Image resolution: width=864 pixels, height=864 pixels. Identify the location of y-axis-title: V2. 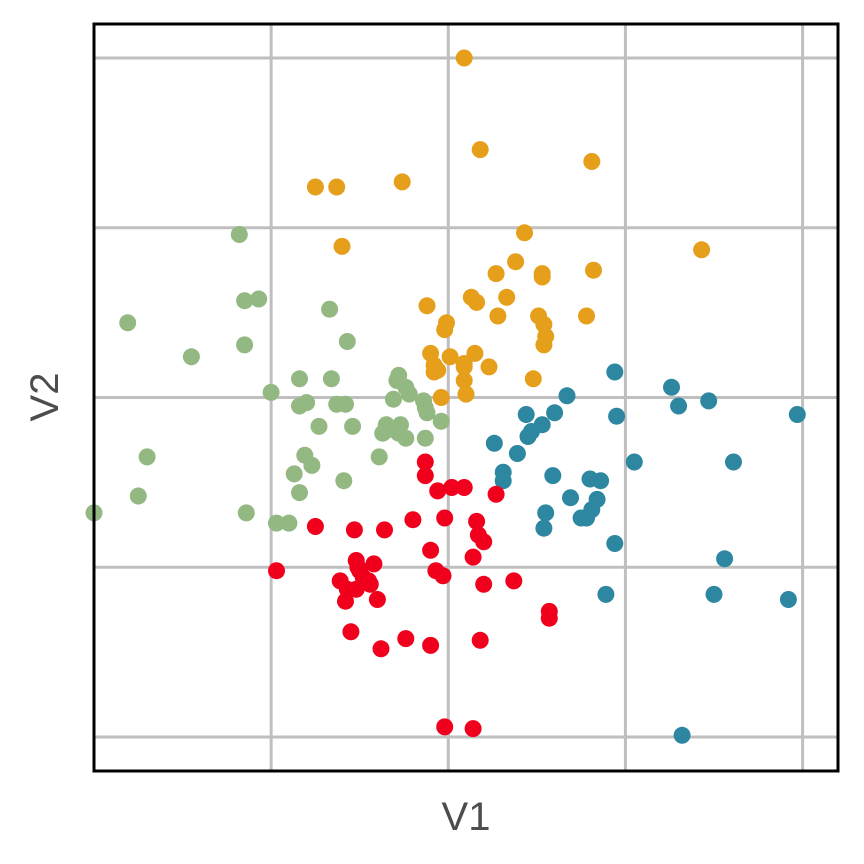
(45, 397).